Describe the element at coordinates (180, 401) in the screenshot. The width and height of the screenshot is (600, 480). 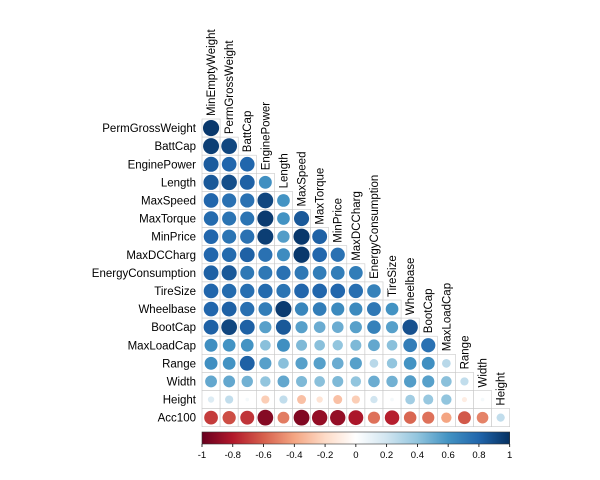
I see `row-label: Height` at that location.